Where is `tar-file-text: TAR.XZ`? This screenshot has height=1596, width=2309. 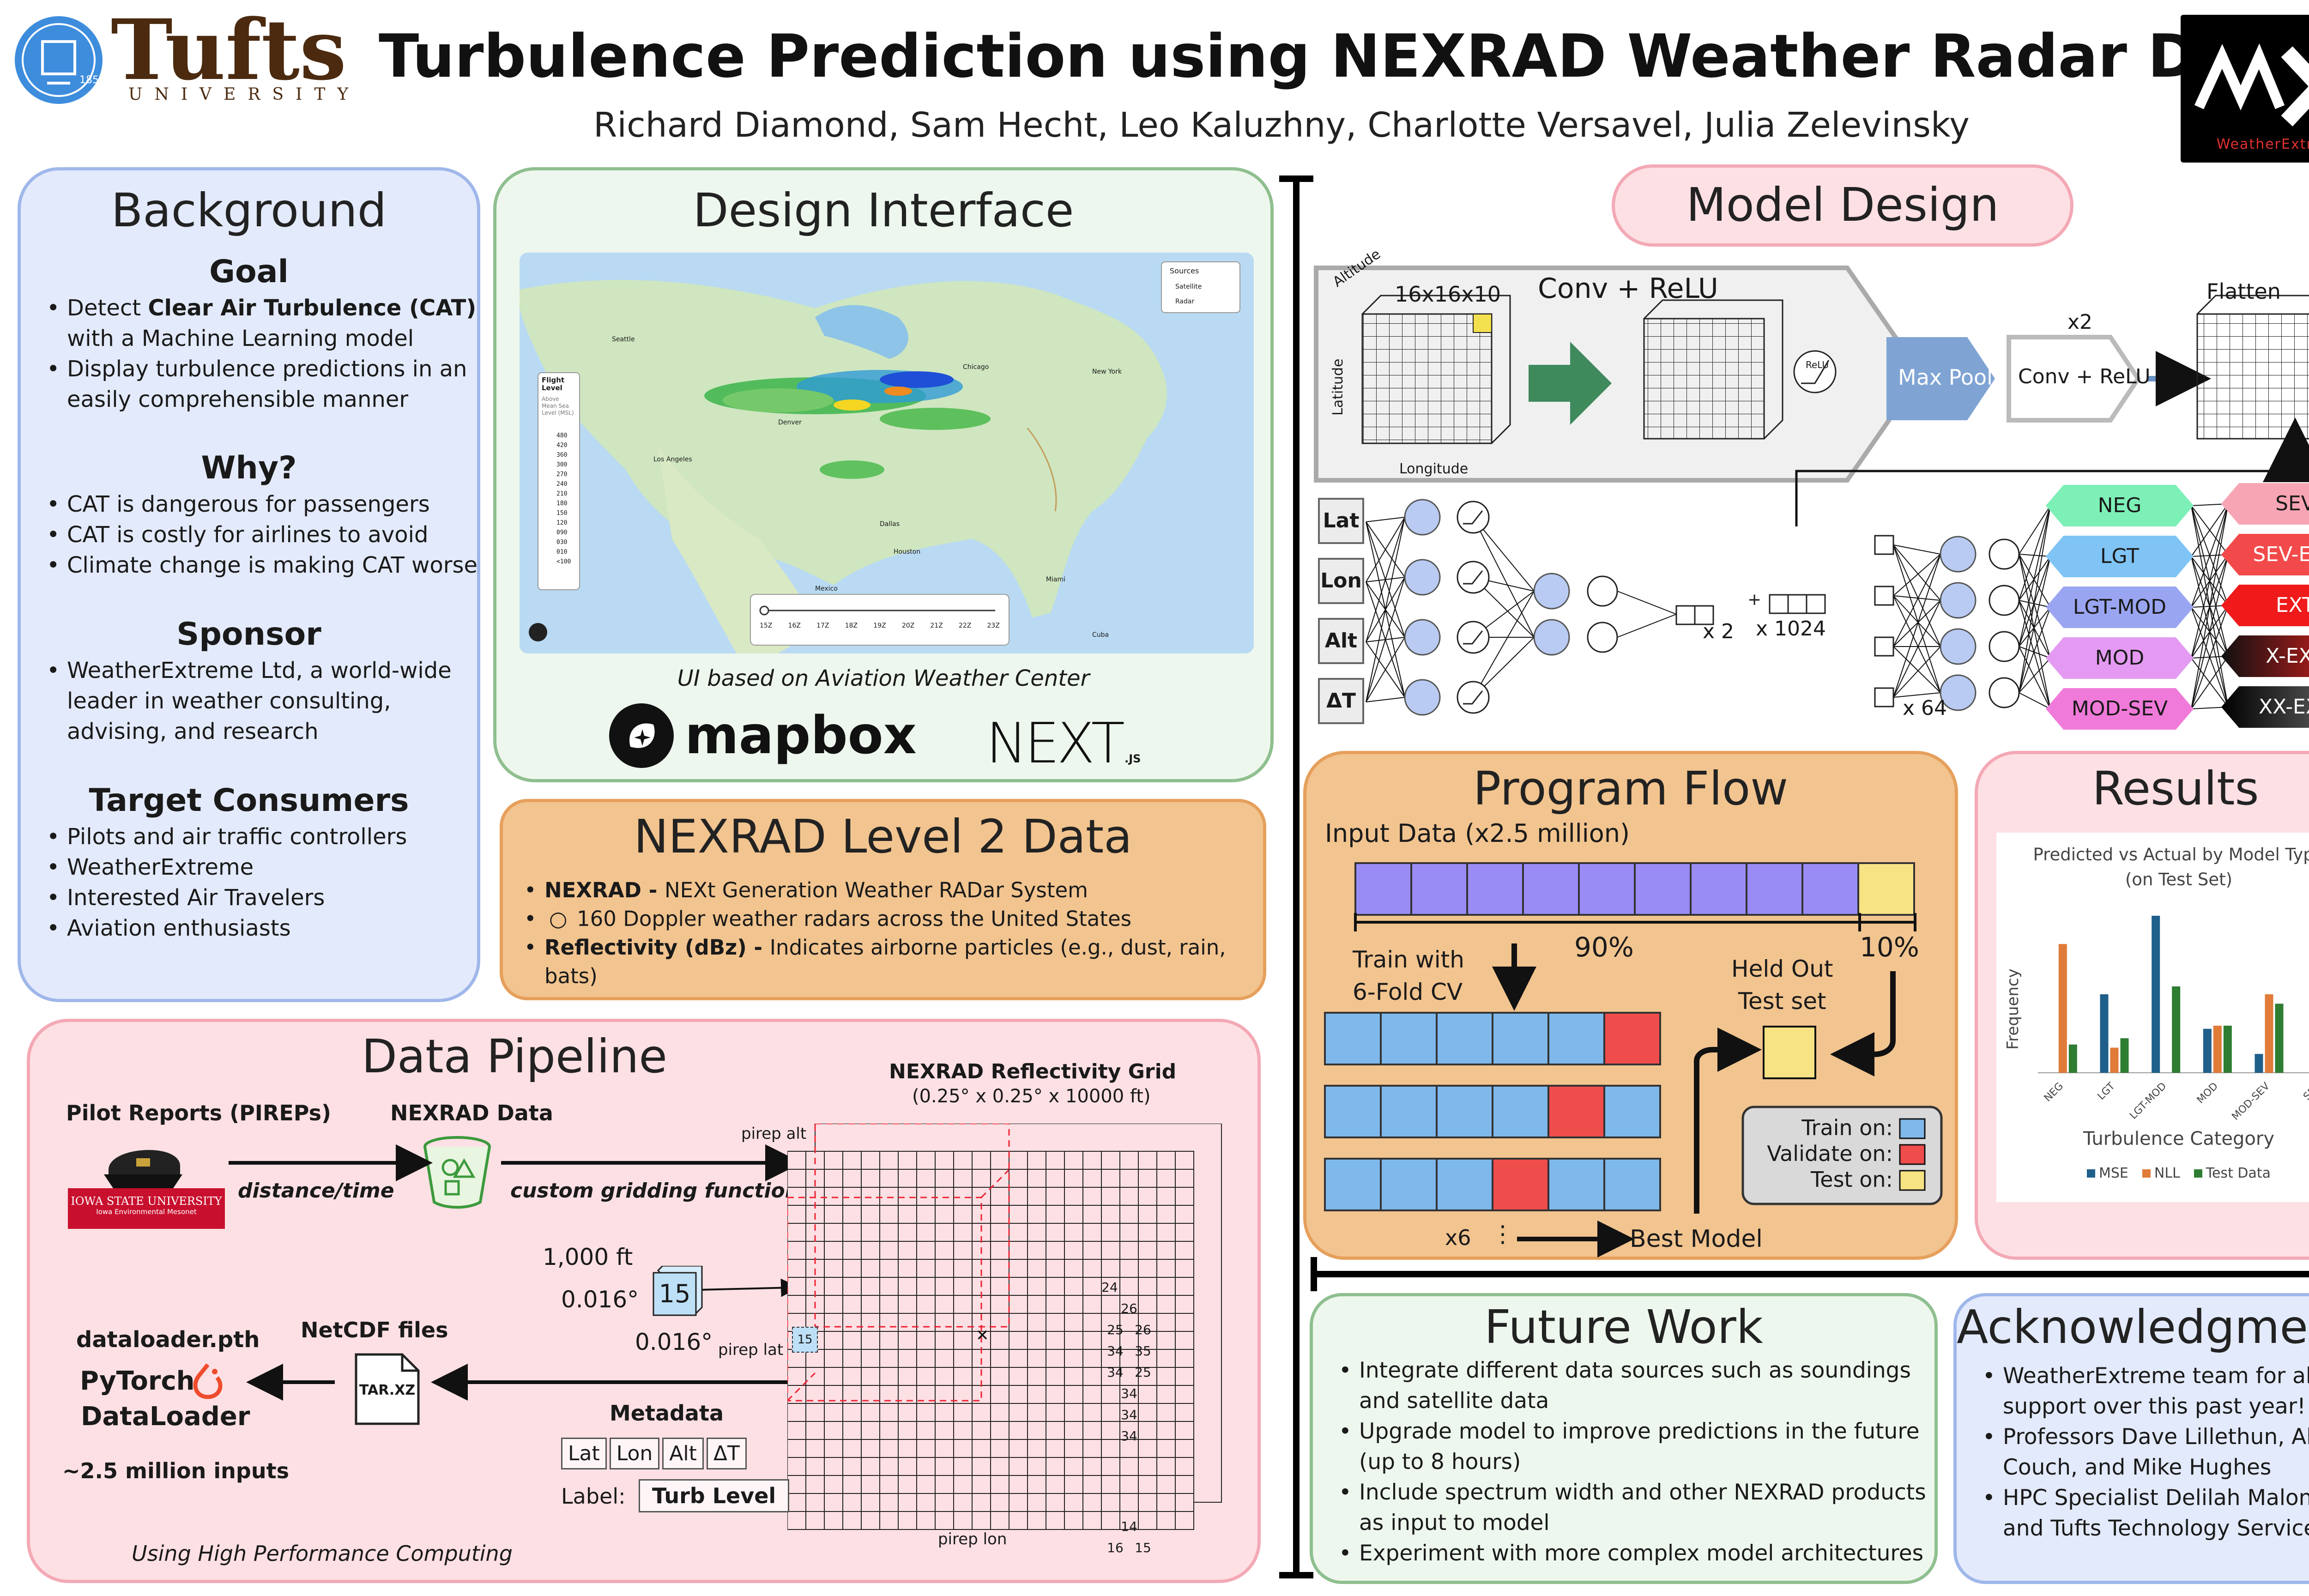 tar-file-text: TAR.XZ is located at coordinates (388, 1390).